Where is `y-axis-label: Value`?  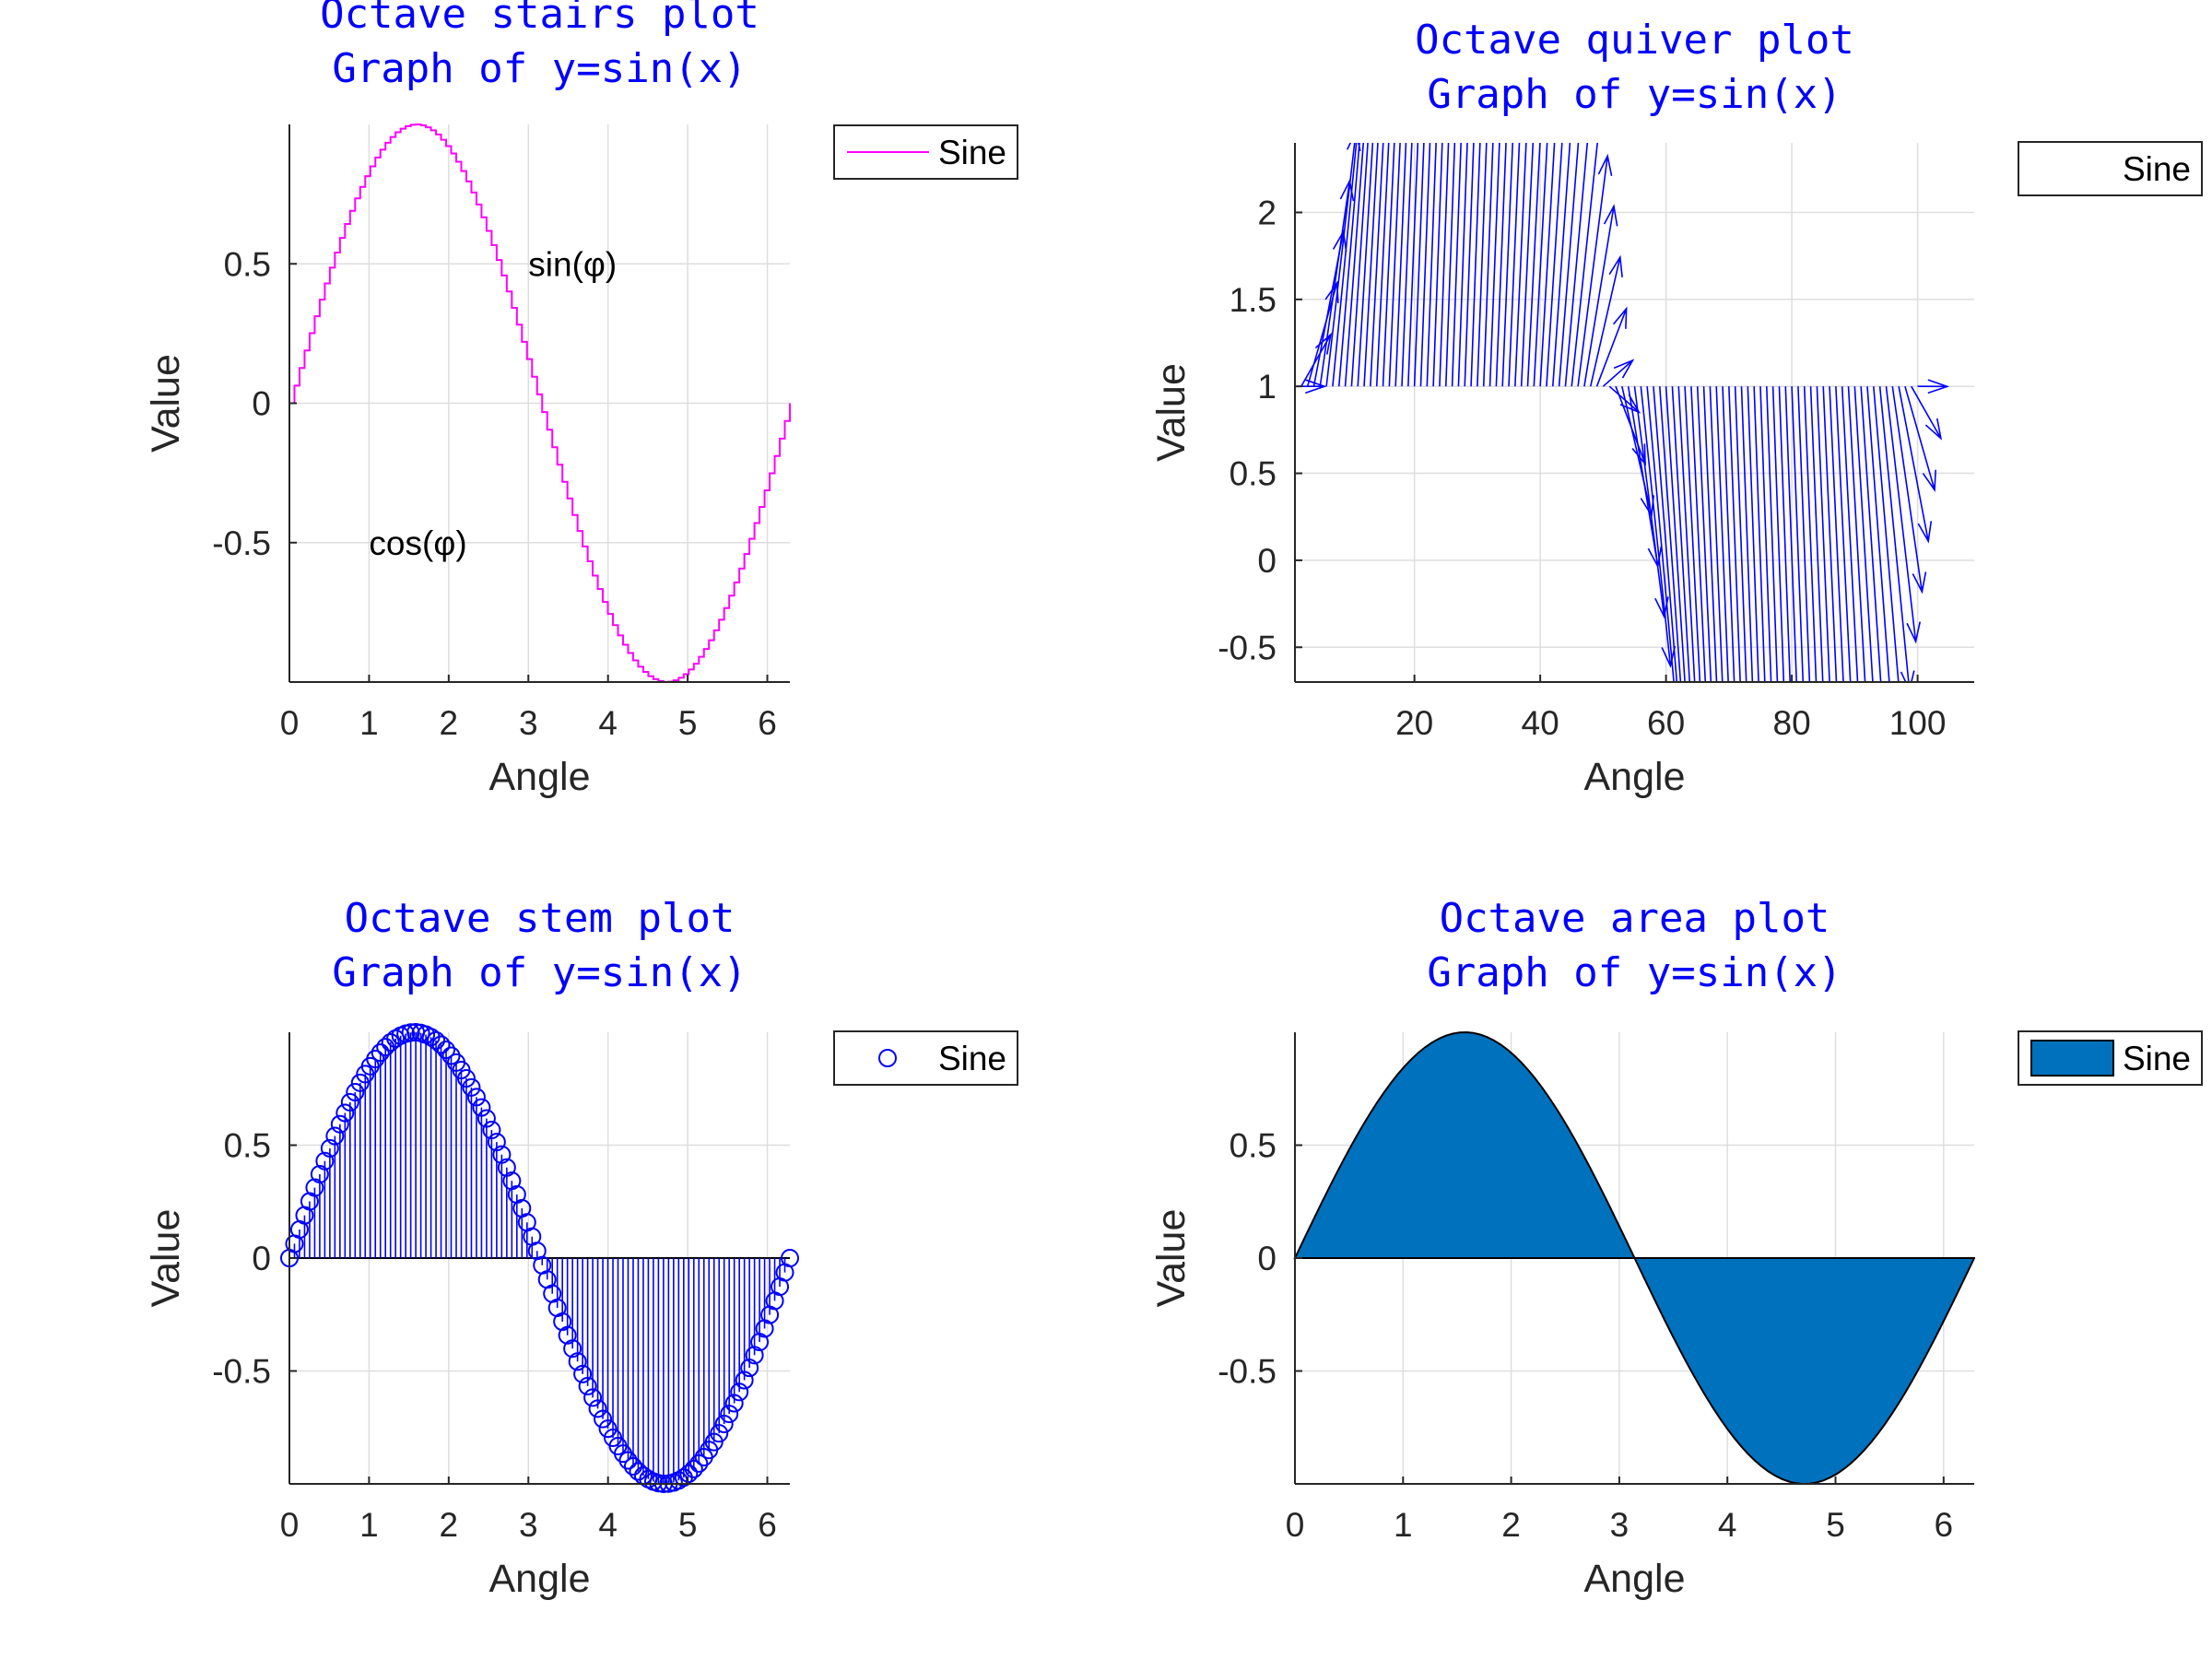
y-axis-label: Value is located at coordinates (1171, 412).